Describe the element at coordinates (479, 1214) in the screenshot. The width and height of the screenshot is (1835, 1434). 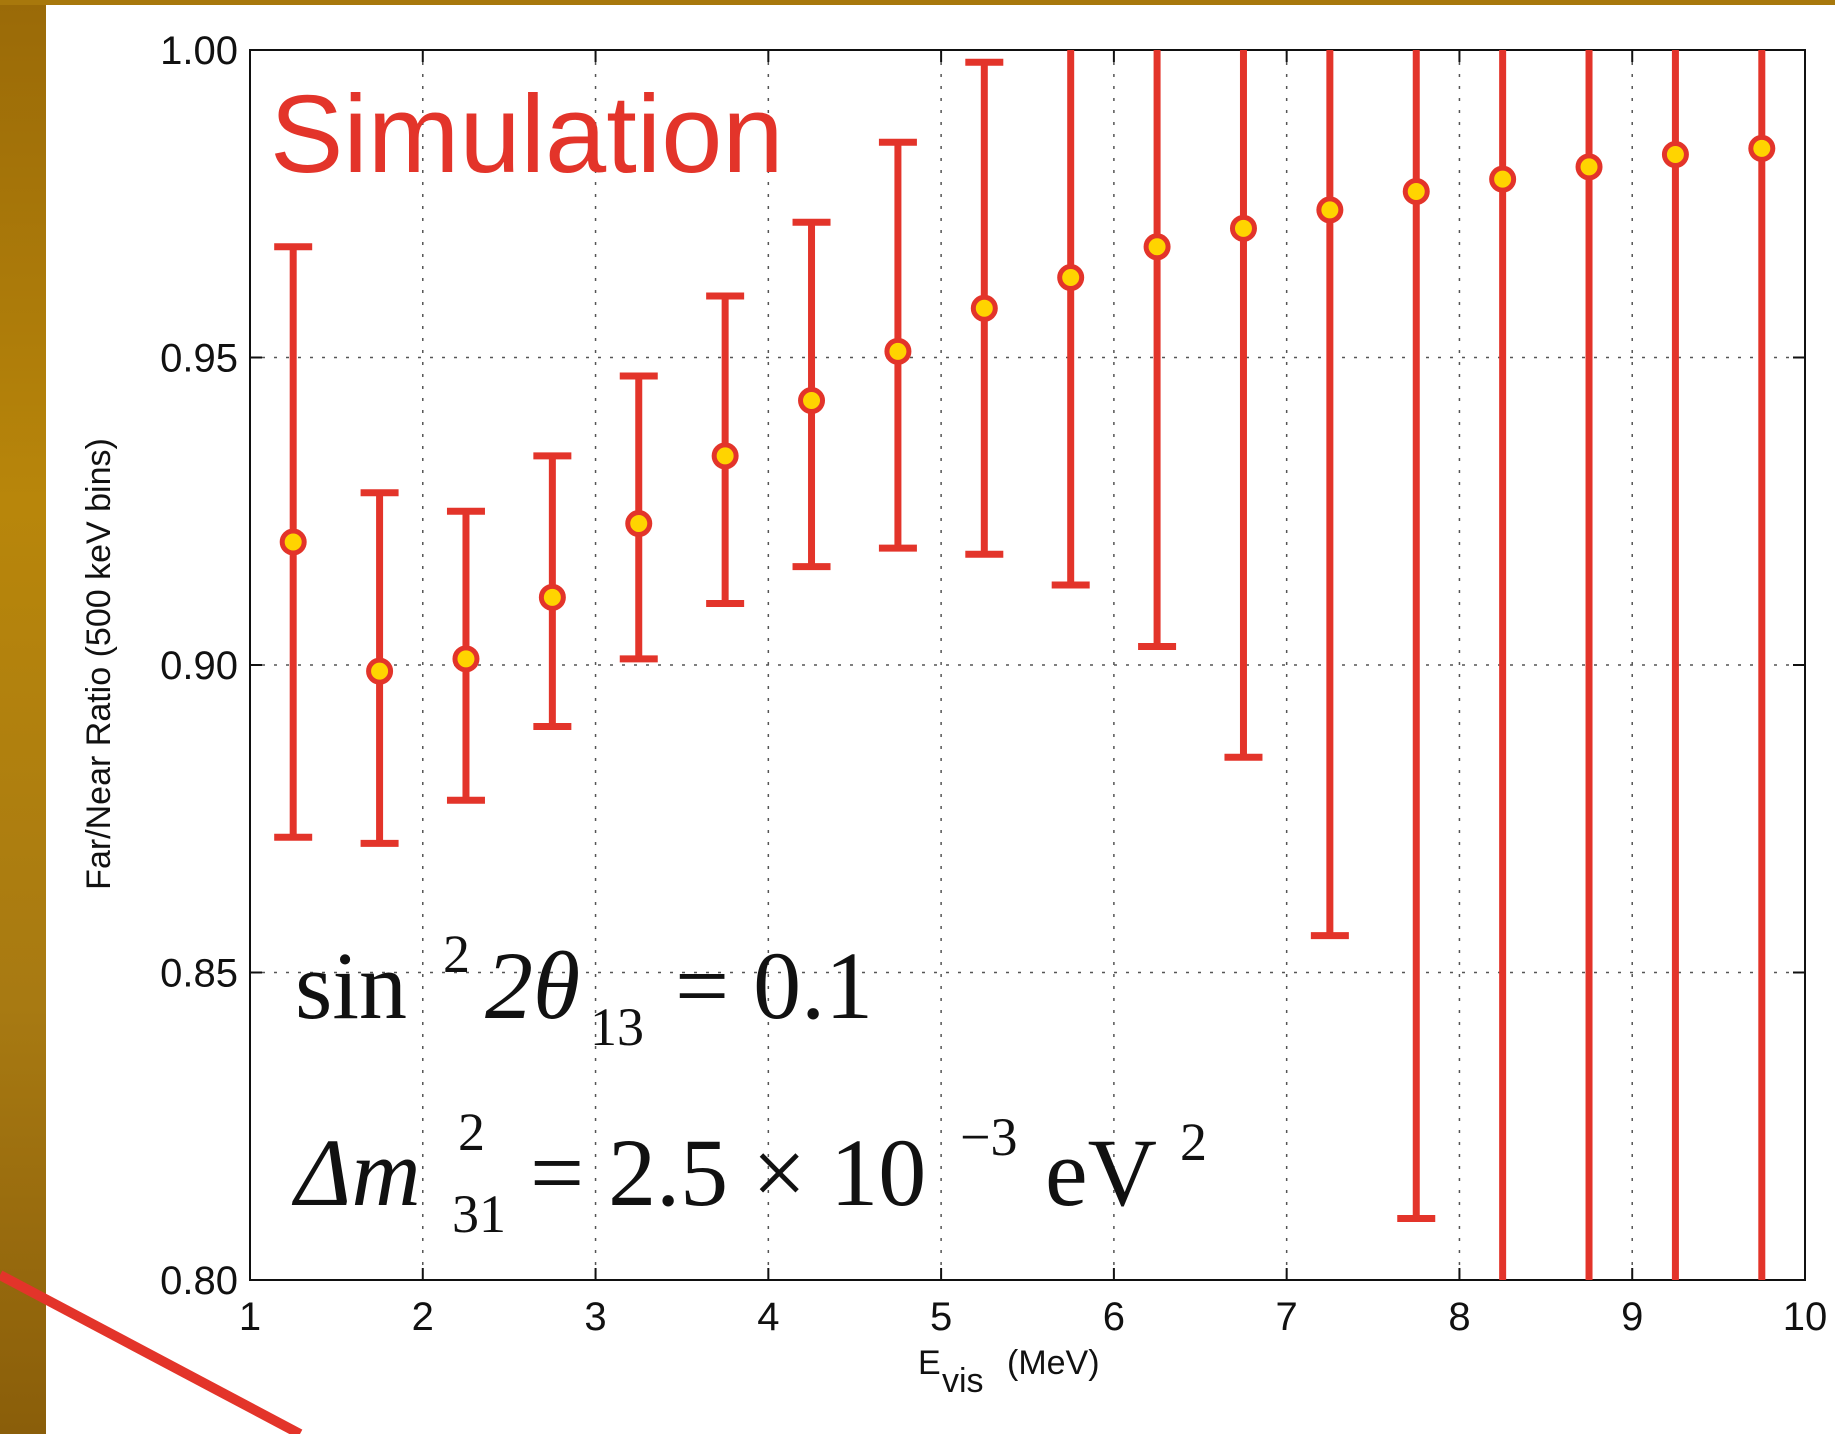
I see `formula2-sub: 31` at that location.